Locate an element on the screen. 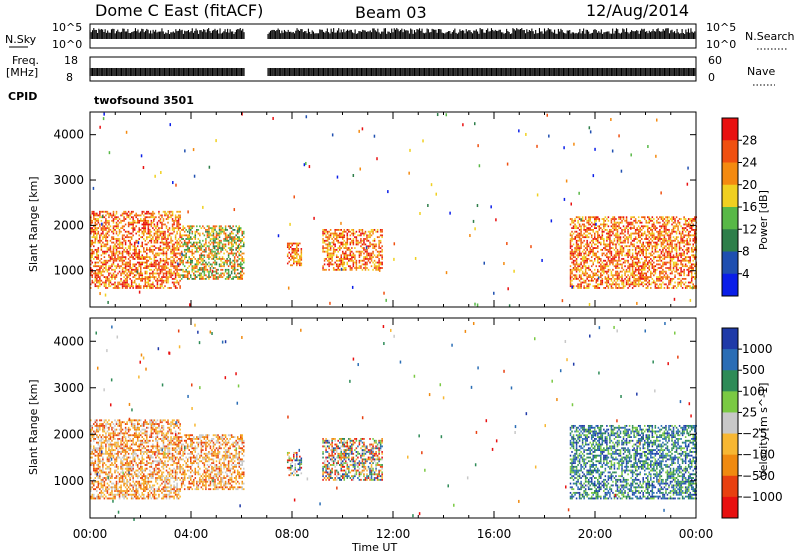 The height and width of the screenshot is (554, 800). freq-label-line1: Freq. is located at coordinates (25, 60).